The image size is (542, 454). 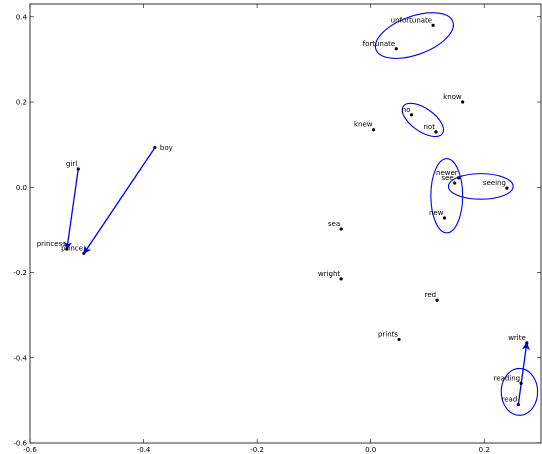 What do you see at coordinates (329, 274) in the screenshot?
I see `word-label: wright` at bounding box center [329, 274].